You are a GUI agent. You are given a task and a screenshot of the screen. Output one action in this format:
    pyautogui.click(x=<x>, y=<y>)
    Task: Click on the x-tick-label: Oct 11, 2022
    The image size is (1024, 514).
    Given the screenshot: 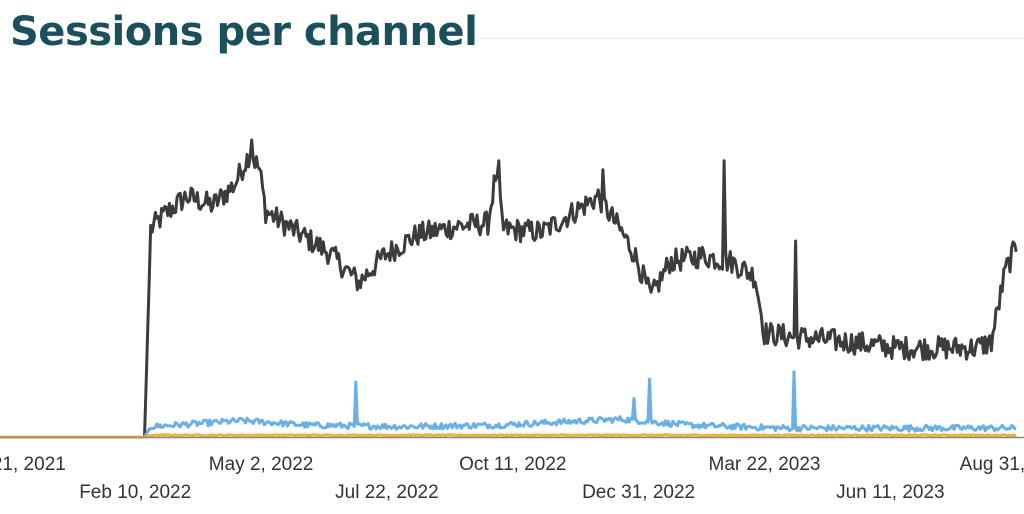 What is the action you would take?
    pyautogui.click(x=512, y=464)
    